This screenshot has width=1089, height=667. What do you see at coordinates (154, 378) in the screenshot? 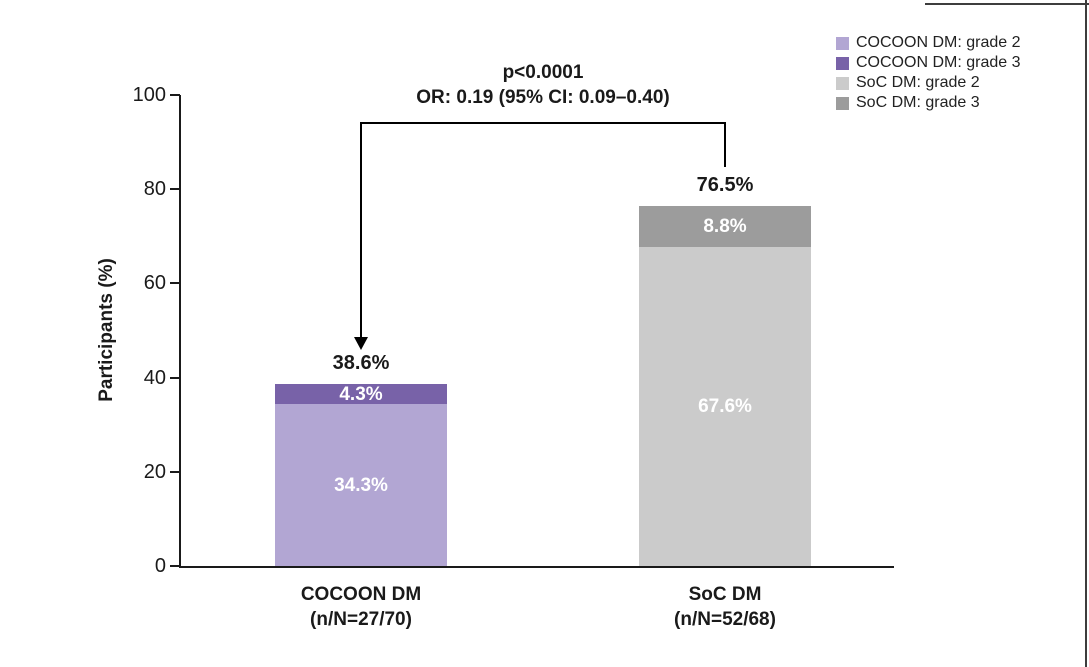
I see `y-tick-label: 40` at bounding box center [154, 378].